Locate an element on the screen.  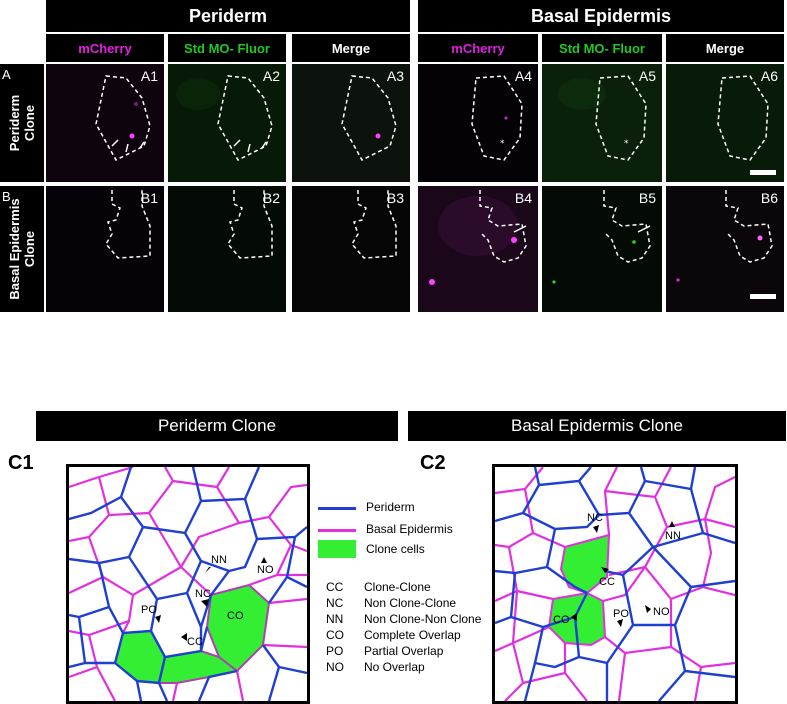
section-bar-basal-clone: Basal Epidermis Clone is located at coordinates (597, 426).